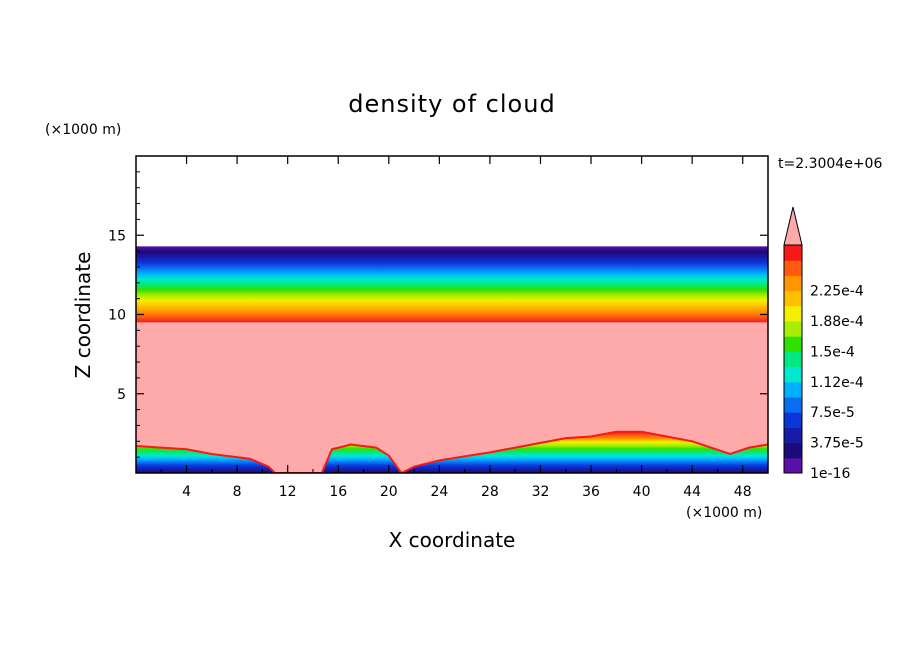  Describe the element at coordinates (830, 164) in the screenshot. I see `time-label: t=2.3004e+06` at that location.